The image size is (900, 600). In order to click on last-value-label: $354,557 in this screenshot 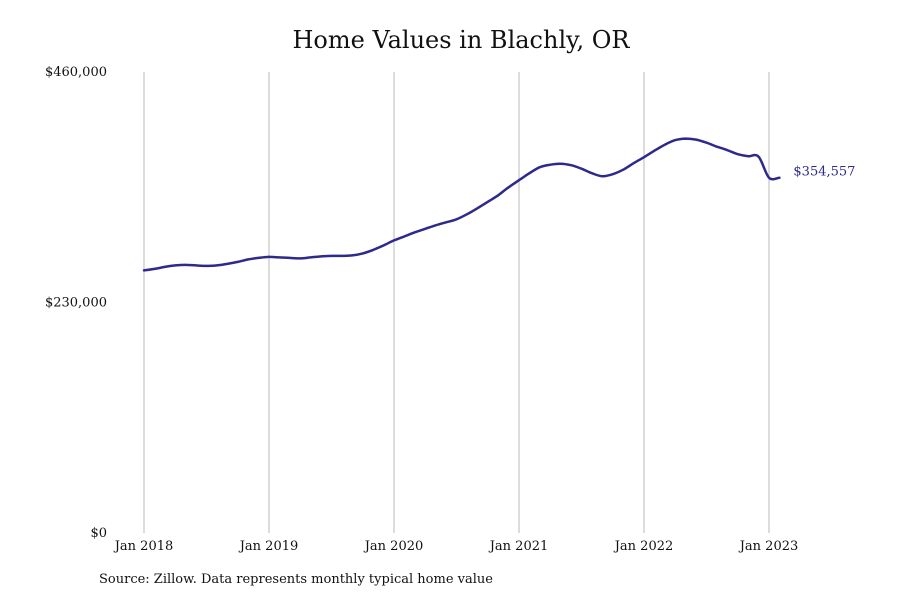, I will do `click(824, 172)`.